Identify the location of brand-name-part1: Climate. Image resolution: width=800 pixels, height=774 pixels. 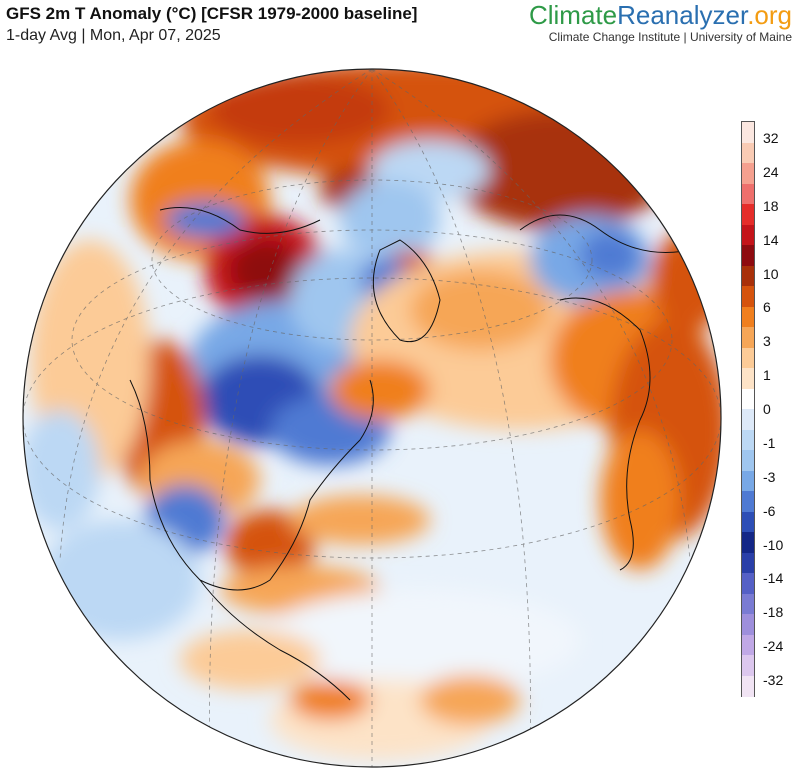
(573, 15).